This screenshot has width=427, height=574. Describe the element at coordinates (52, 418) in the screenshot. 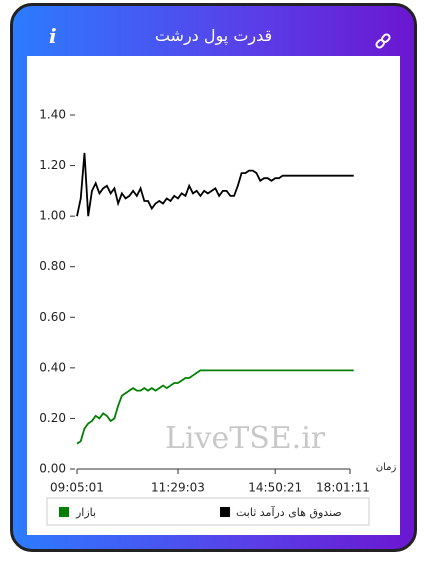

I see `y-tick-label: 0.20` at that location.